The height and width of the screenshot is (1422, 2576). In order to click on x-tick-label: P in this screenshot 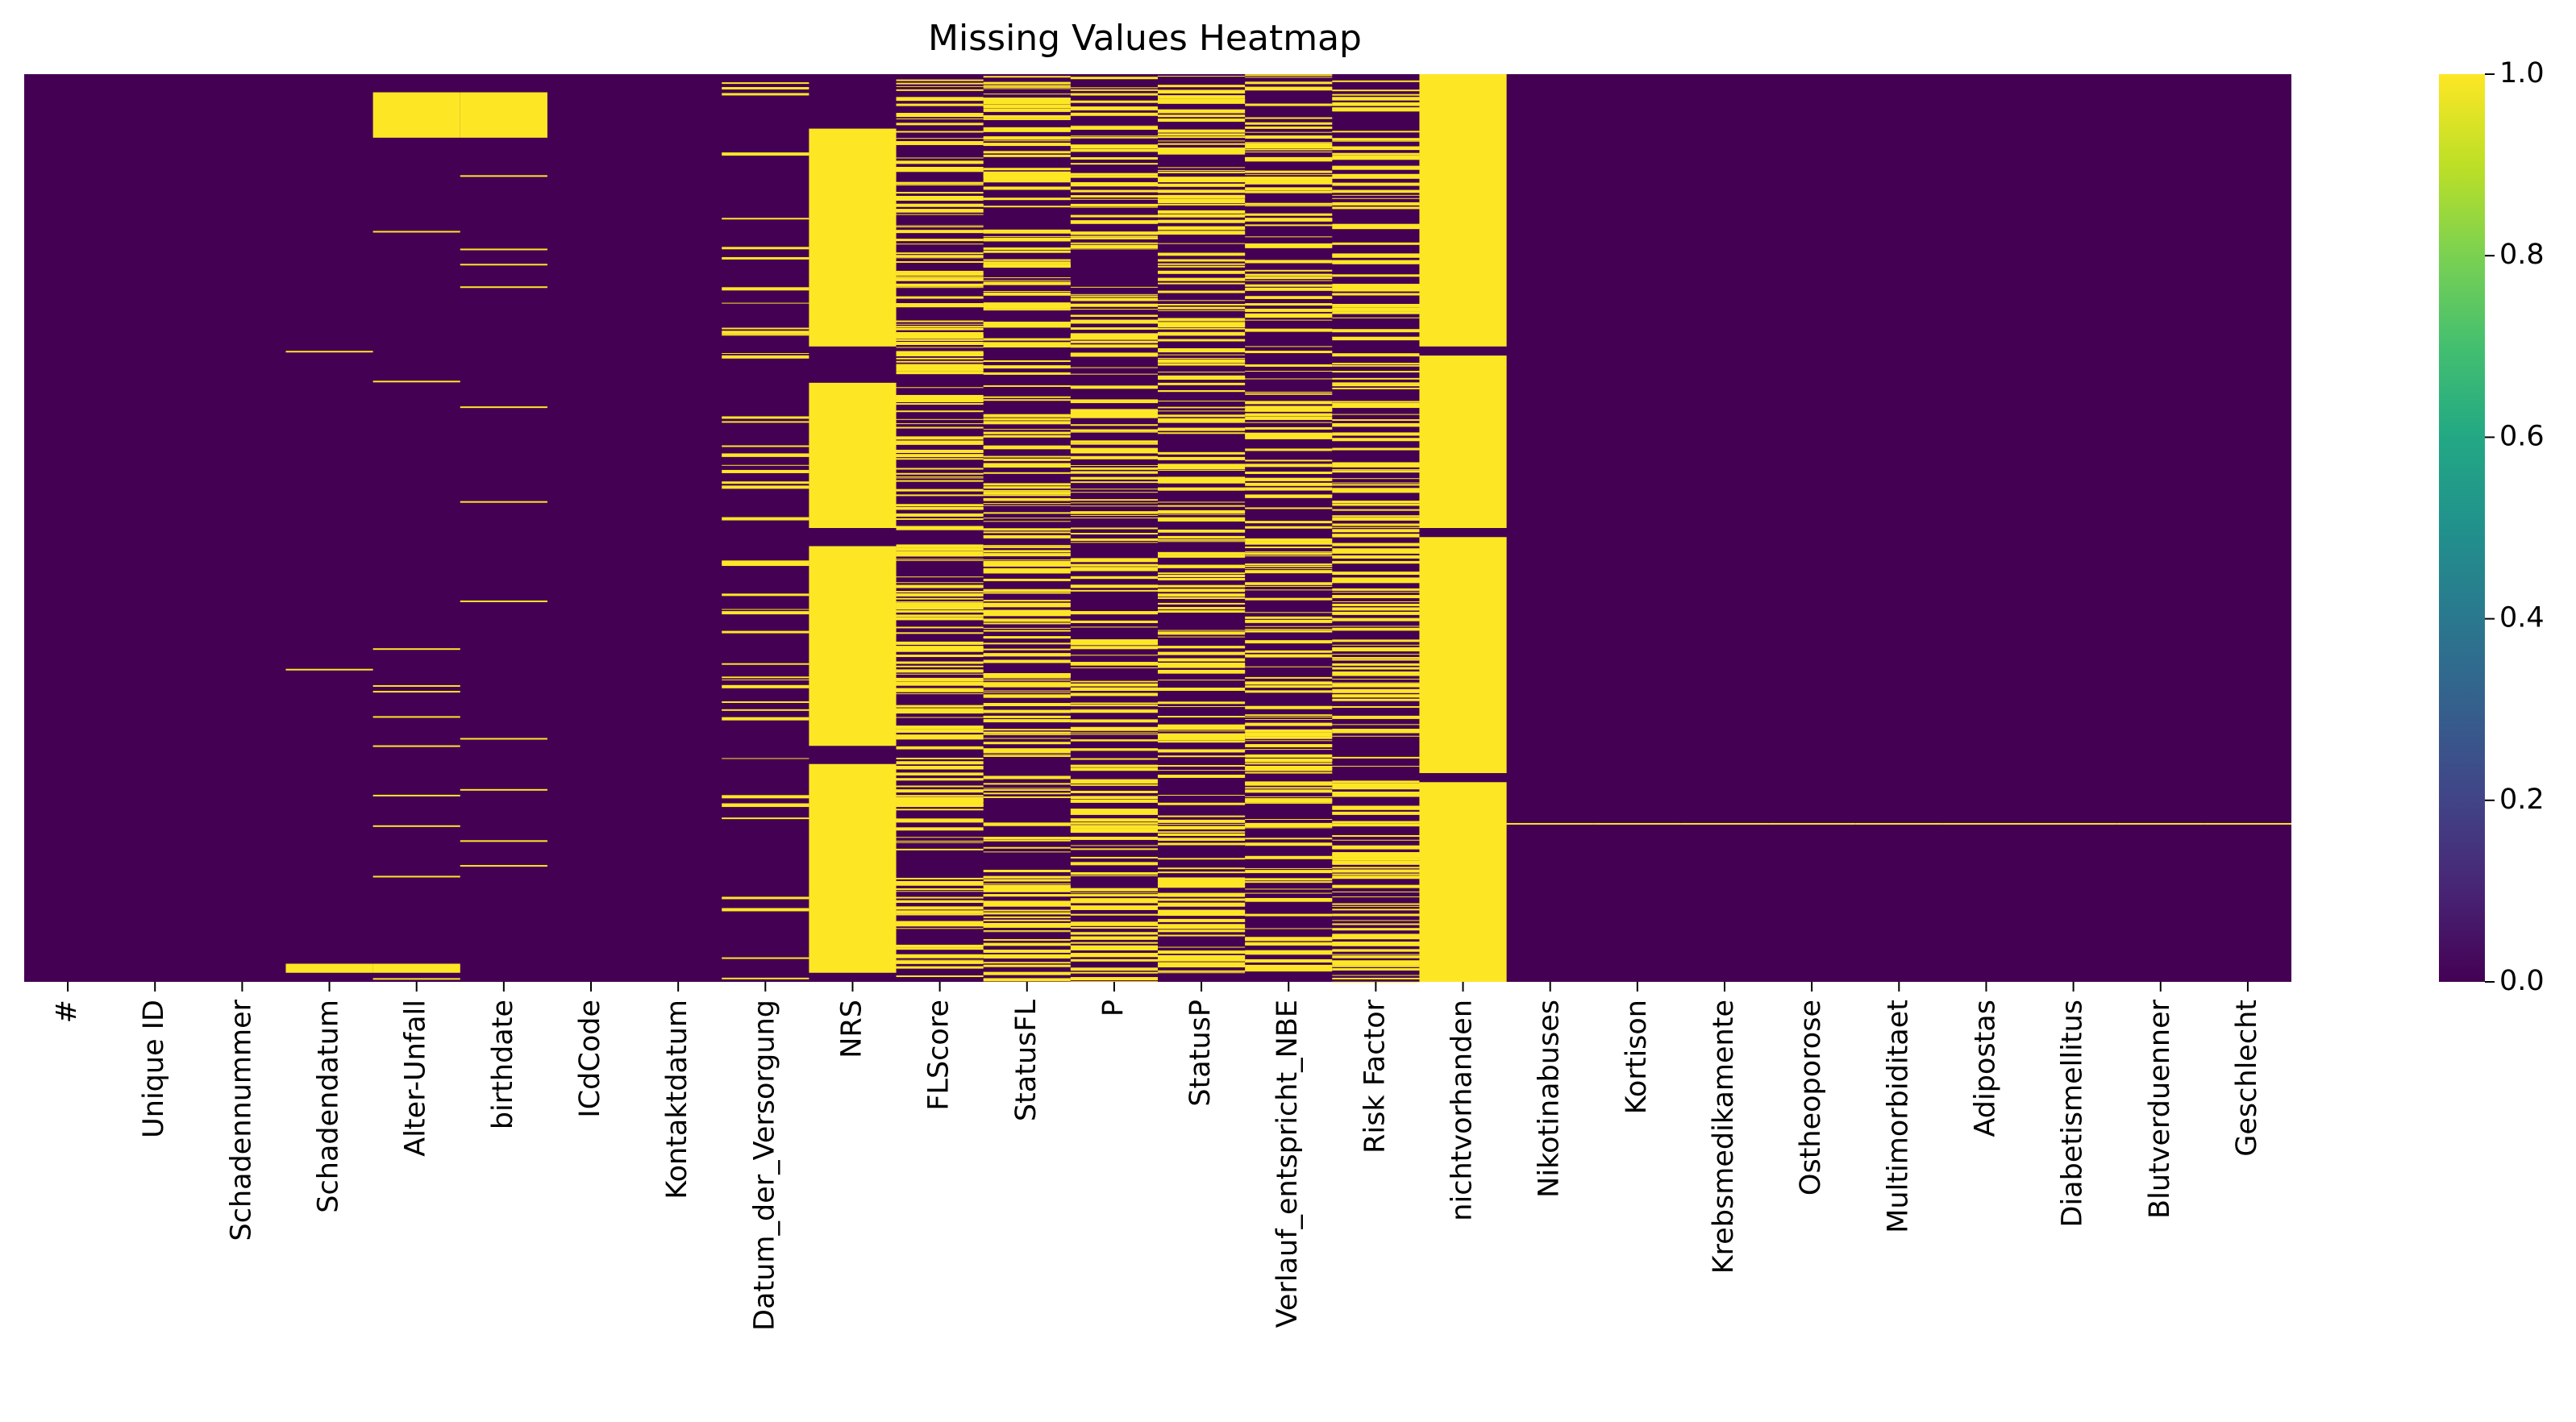, I will do `click(1113, 1008)`.